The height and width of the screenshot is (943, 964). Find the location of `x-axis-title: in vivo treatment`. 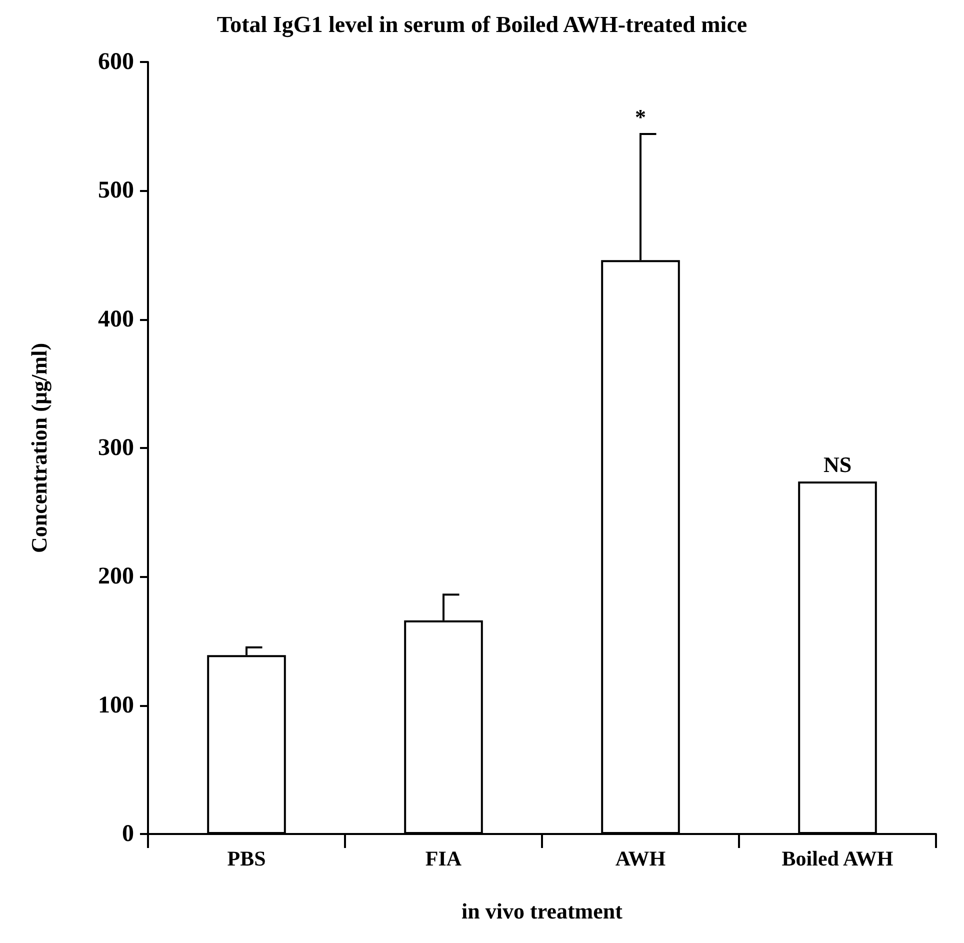

x-axis-title: in vivo treatment is located at coordinates (543, 911).